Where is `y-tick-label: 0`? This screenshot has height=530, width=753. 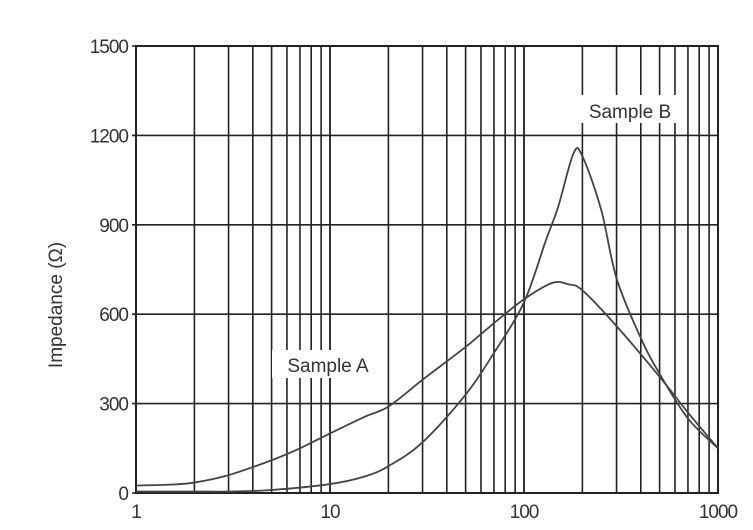
y-tick-label: 0 is located at coordinates (123, 494).